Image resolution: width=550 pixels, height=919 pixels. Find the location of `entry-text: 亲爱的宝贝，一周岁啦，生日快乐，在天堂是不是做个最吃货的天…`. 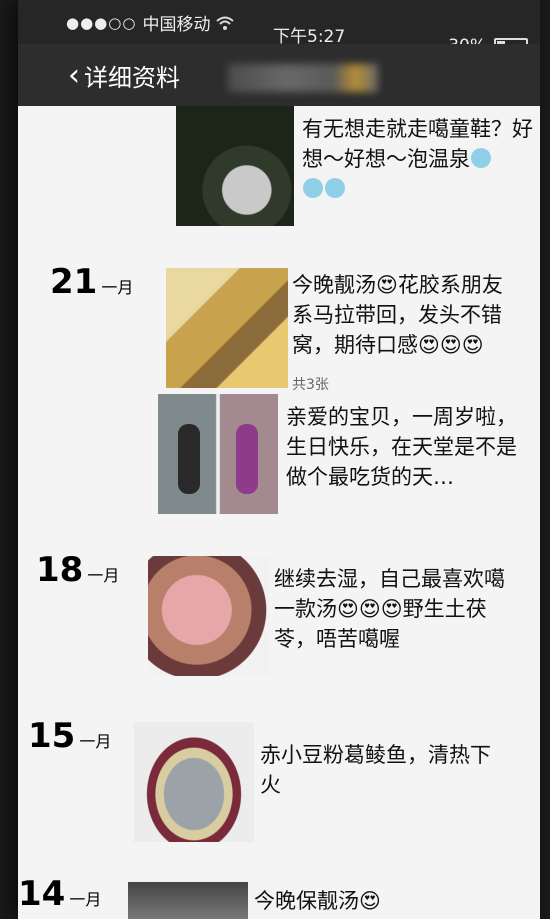

entry-text: 亲爱的宝贝，一周岁啦，生日快乐，在天堂是不是做个最吃货的天… is located at coordinates (401, 447).